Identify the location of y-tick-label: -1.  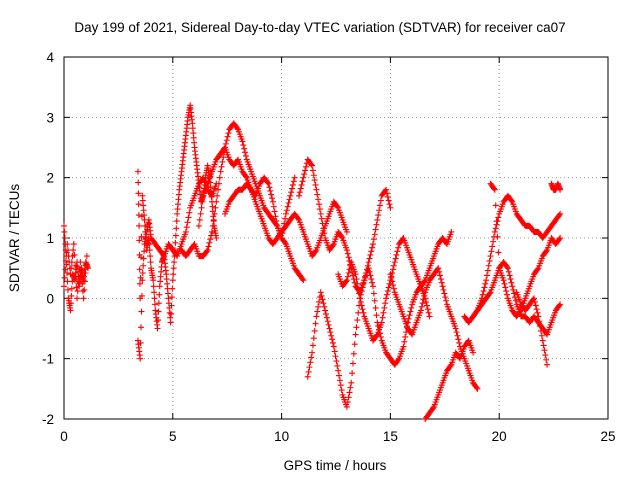
(48, 359).